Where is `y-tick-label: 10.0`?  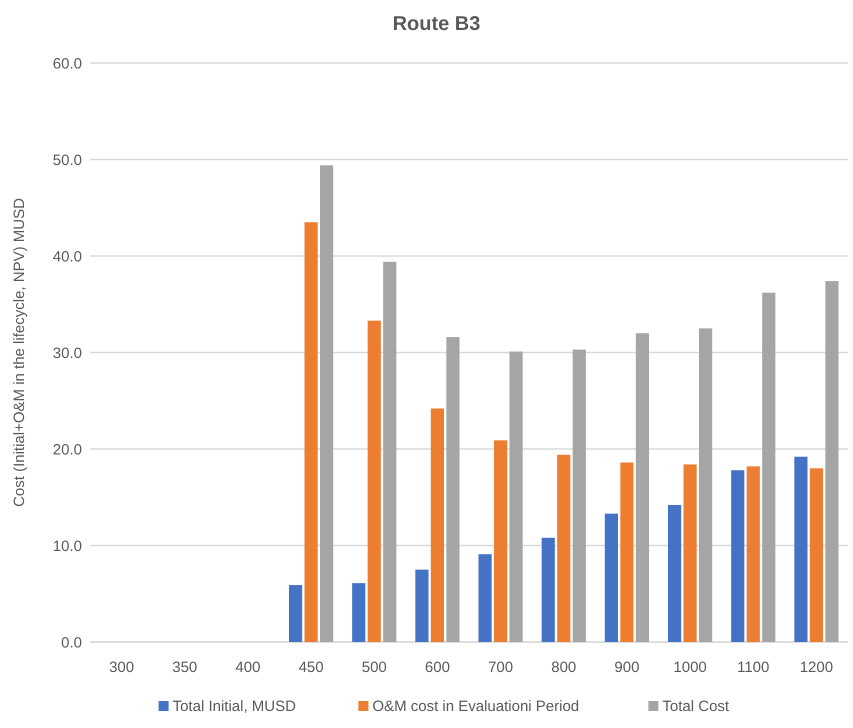 y-tick-label: 10.0 is located at coordinates (67, 546).